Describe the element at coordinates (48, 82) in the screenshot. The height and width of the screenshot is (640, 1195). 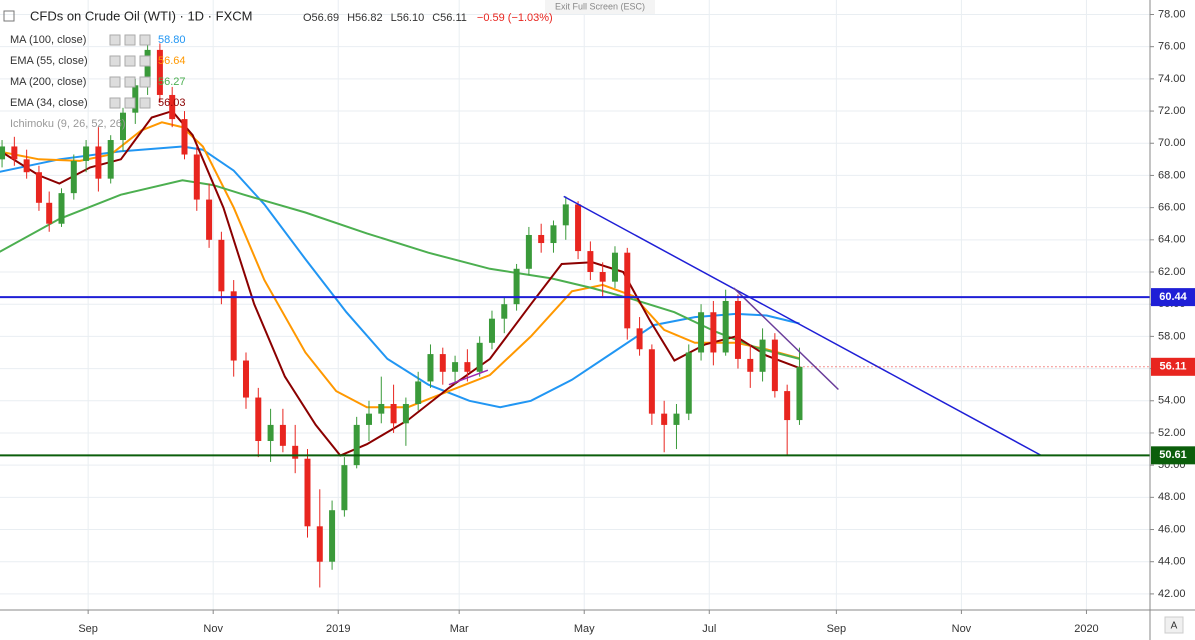
I see `legend-name: MA (200, close)` at that location.